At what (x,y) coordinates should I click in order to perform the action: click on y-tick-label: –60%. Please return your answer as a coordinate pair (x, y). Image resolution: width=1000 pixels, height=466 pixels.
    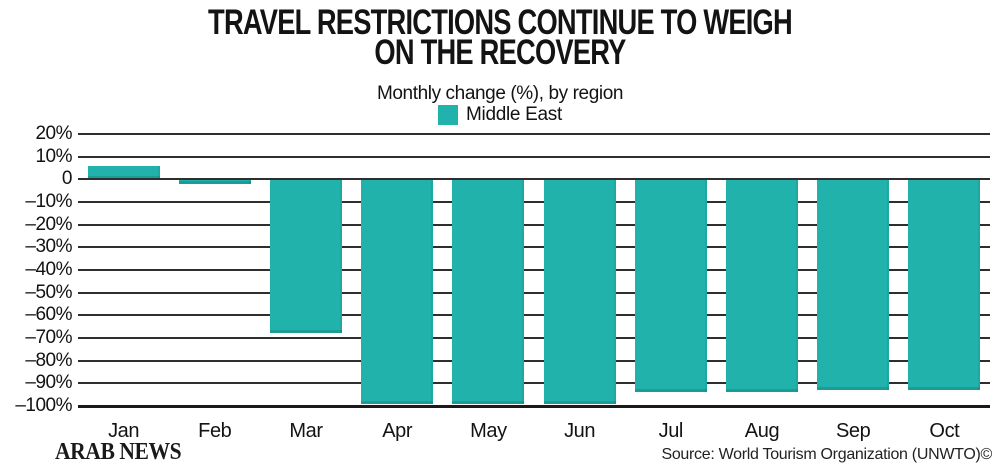
    Looking at the image, I should click on (48, 315).